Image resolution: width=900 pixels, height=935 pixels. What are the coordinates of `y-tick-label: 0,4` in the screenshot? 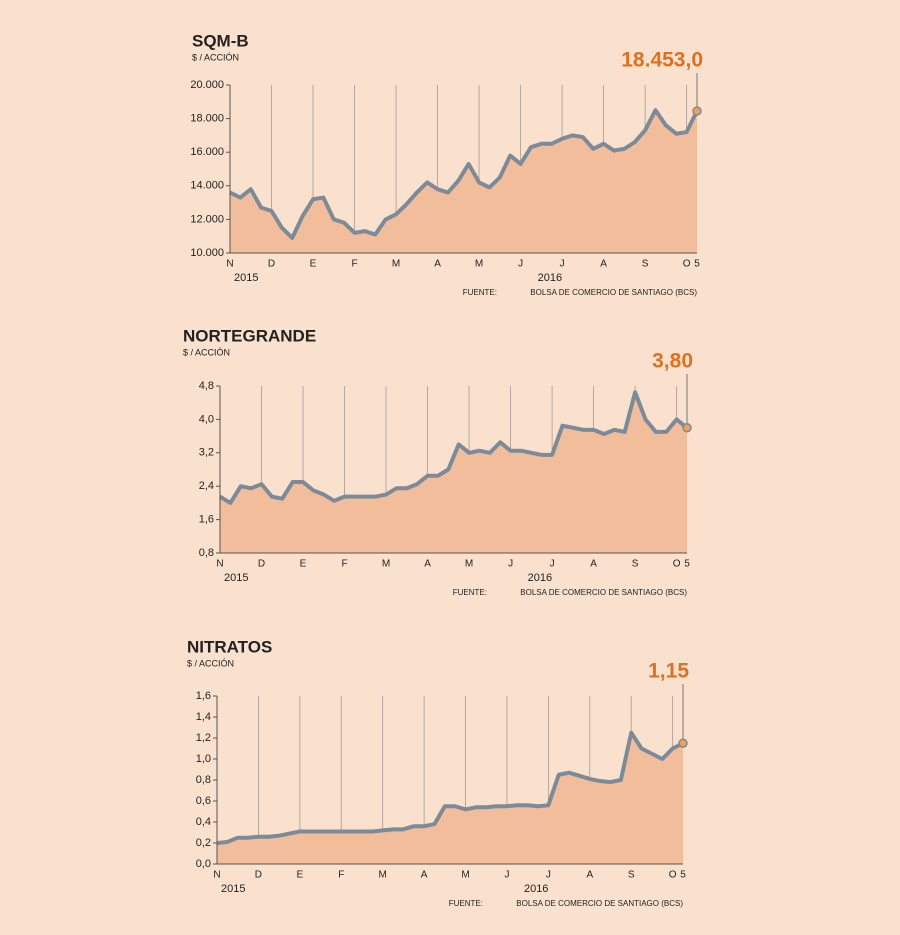 It's located at (203, 822).